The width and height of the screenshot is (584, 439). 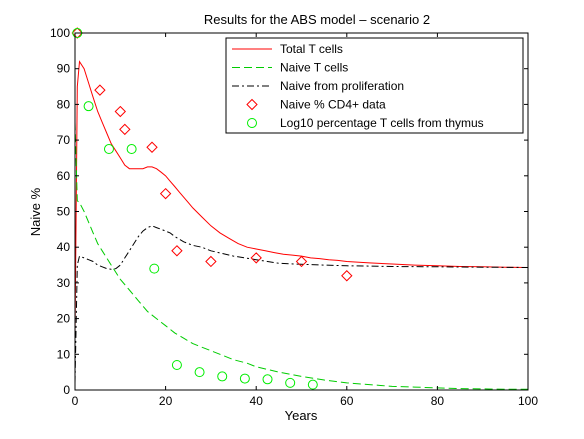 I want to click on legend-entry-label: Log10 percentage T cells from thymus, so click(x=382, y=123).